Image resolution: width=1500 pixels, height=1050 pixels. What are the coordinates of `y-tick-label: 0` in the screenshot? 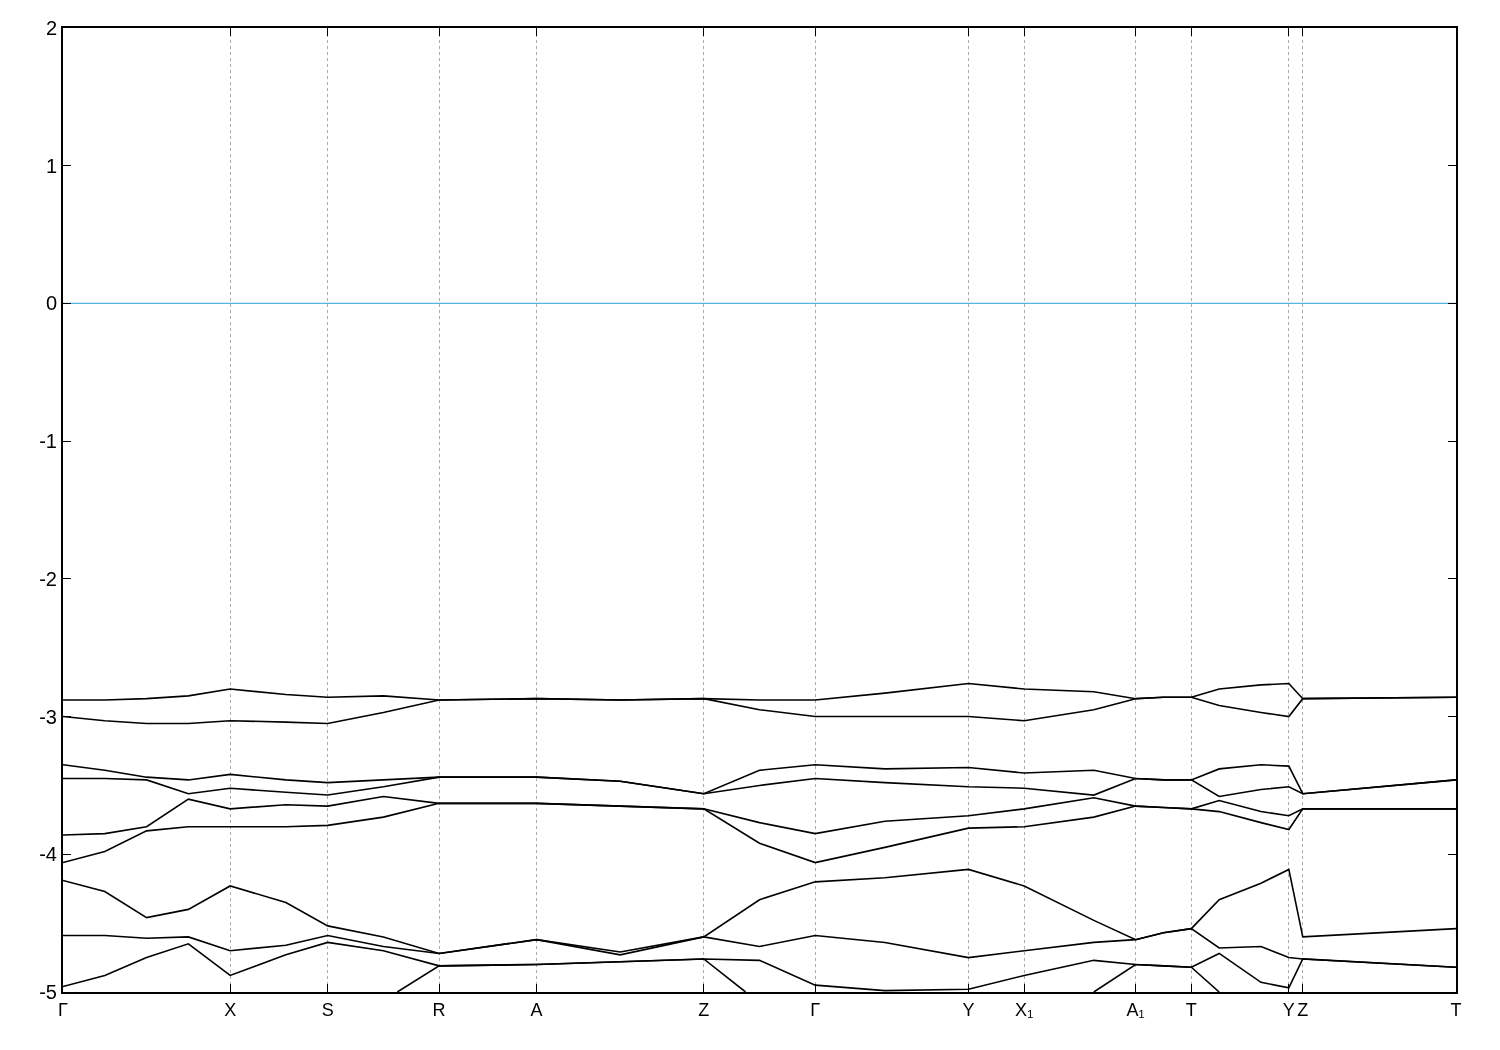 It's located at (51, 303).